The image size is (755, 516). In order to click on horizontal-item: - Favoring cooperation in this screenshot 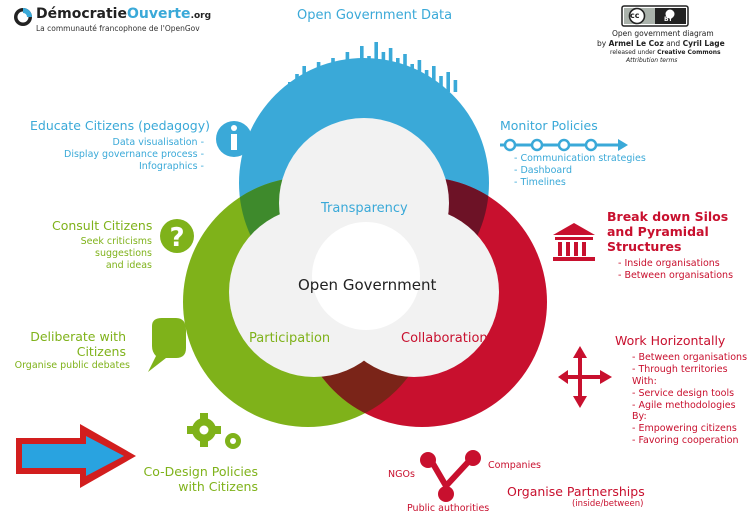, I will do `click(685, 441)`.